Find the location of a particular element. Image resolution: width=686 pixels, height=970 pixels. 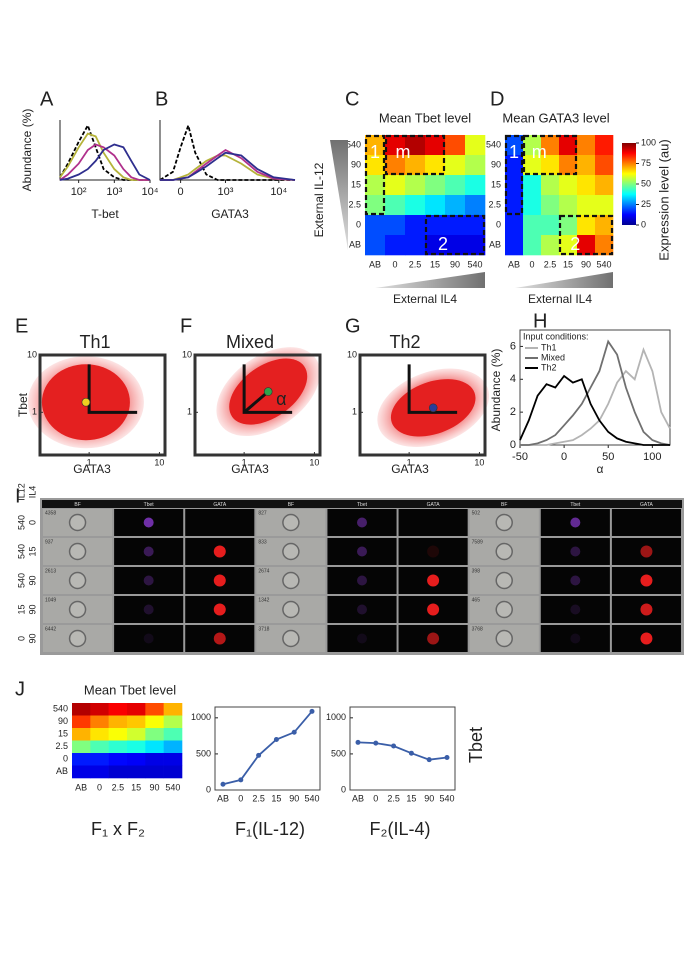

legend-title: Input conditions: is located at coordinates (556, 336).